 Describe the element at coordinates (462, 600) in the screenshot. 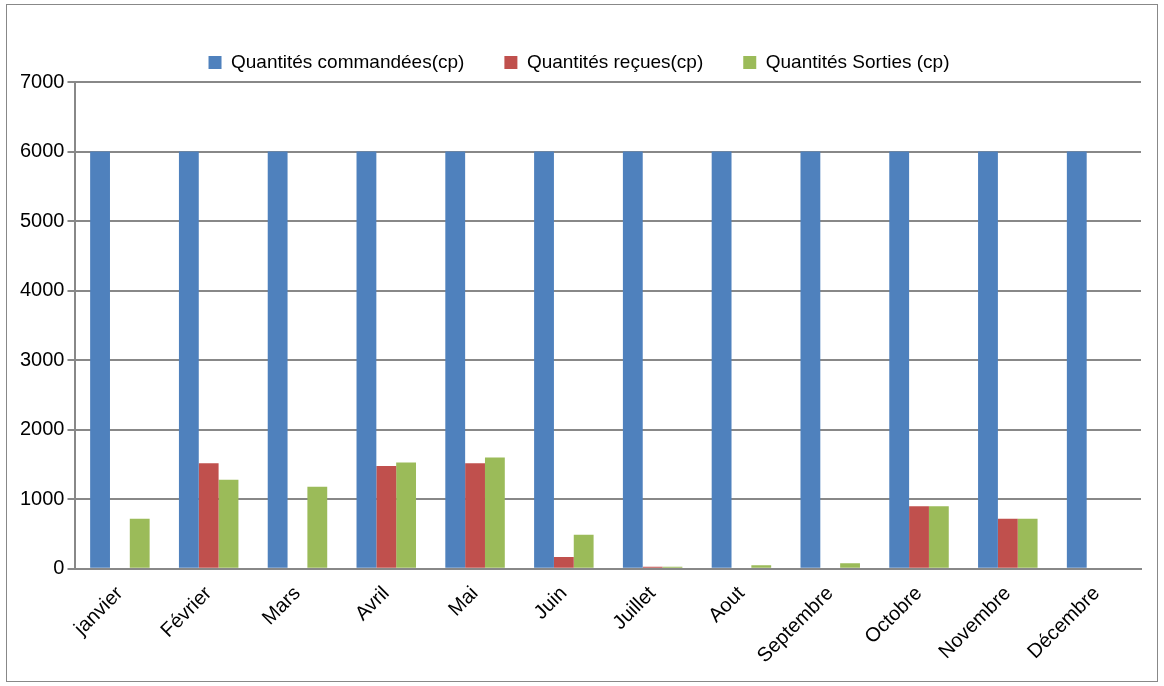

I see `x-tick-label: Mai` at that location.